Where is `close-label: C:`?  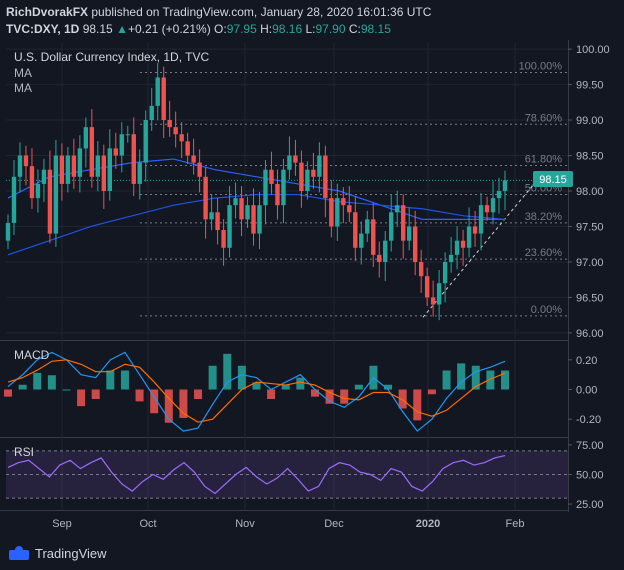
close-label: C: is located at coordinates (354, 29).